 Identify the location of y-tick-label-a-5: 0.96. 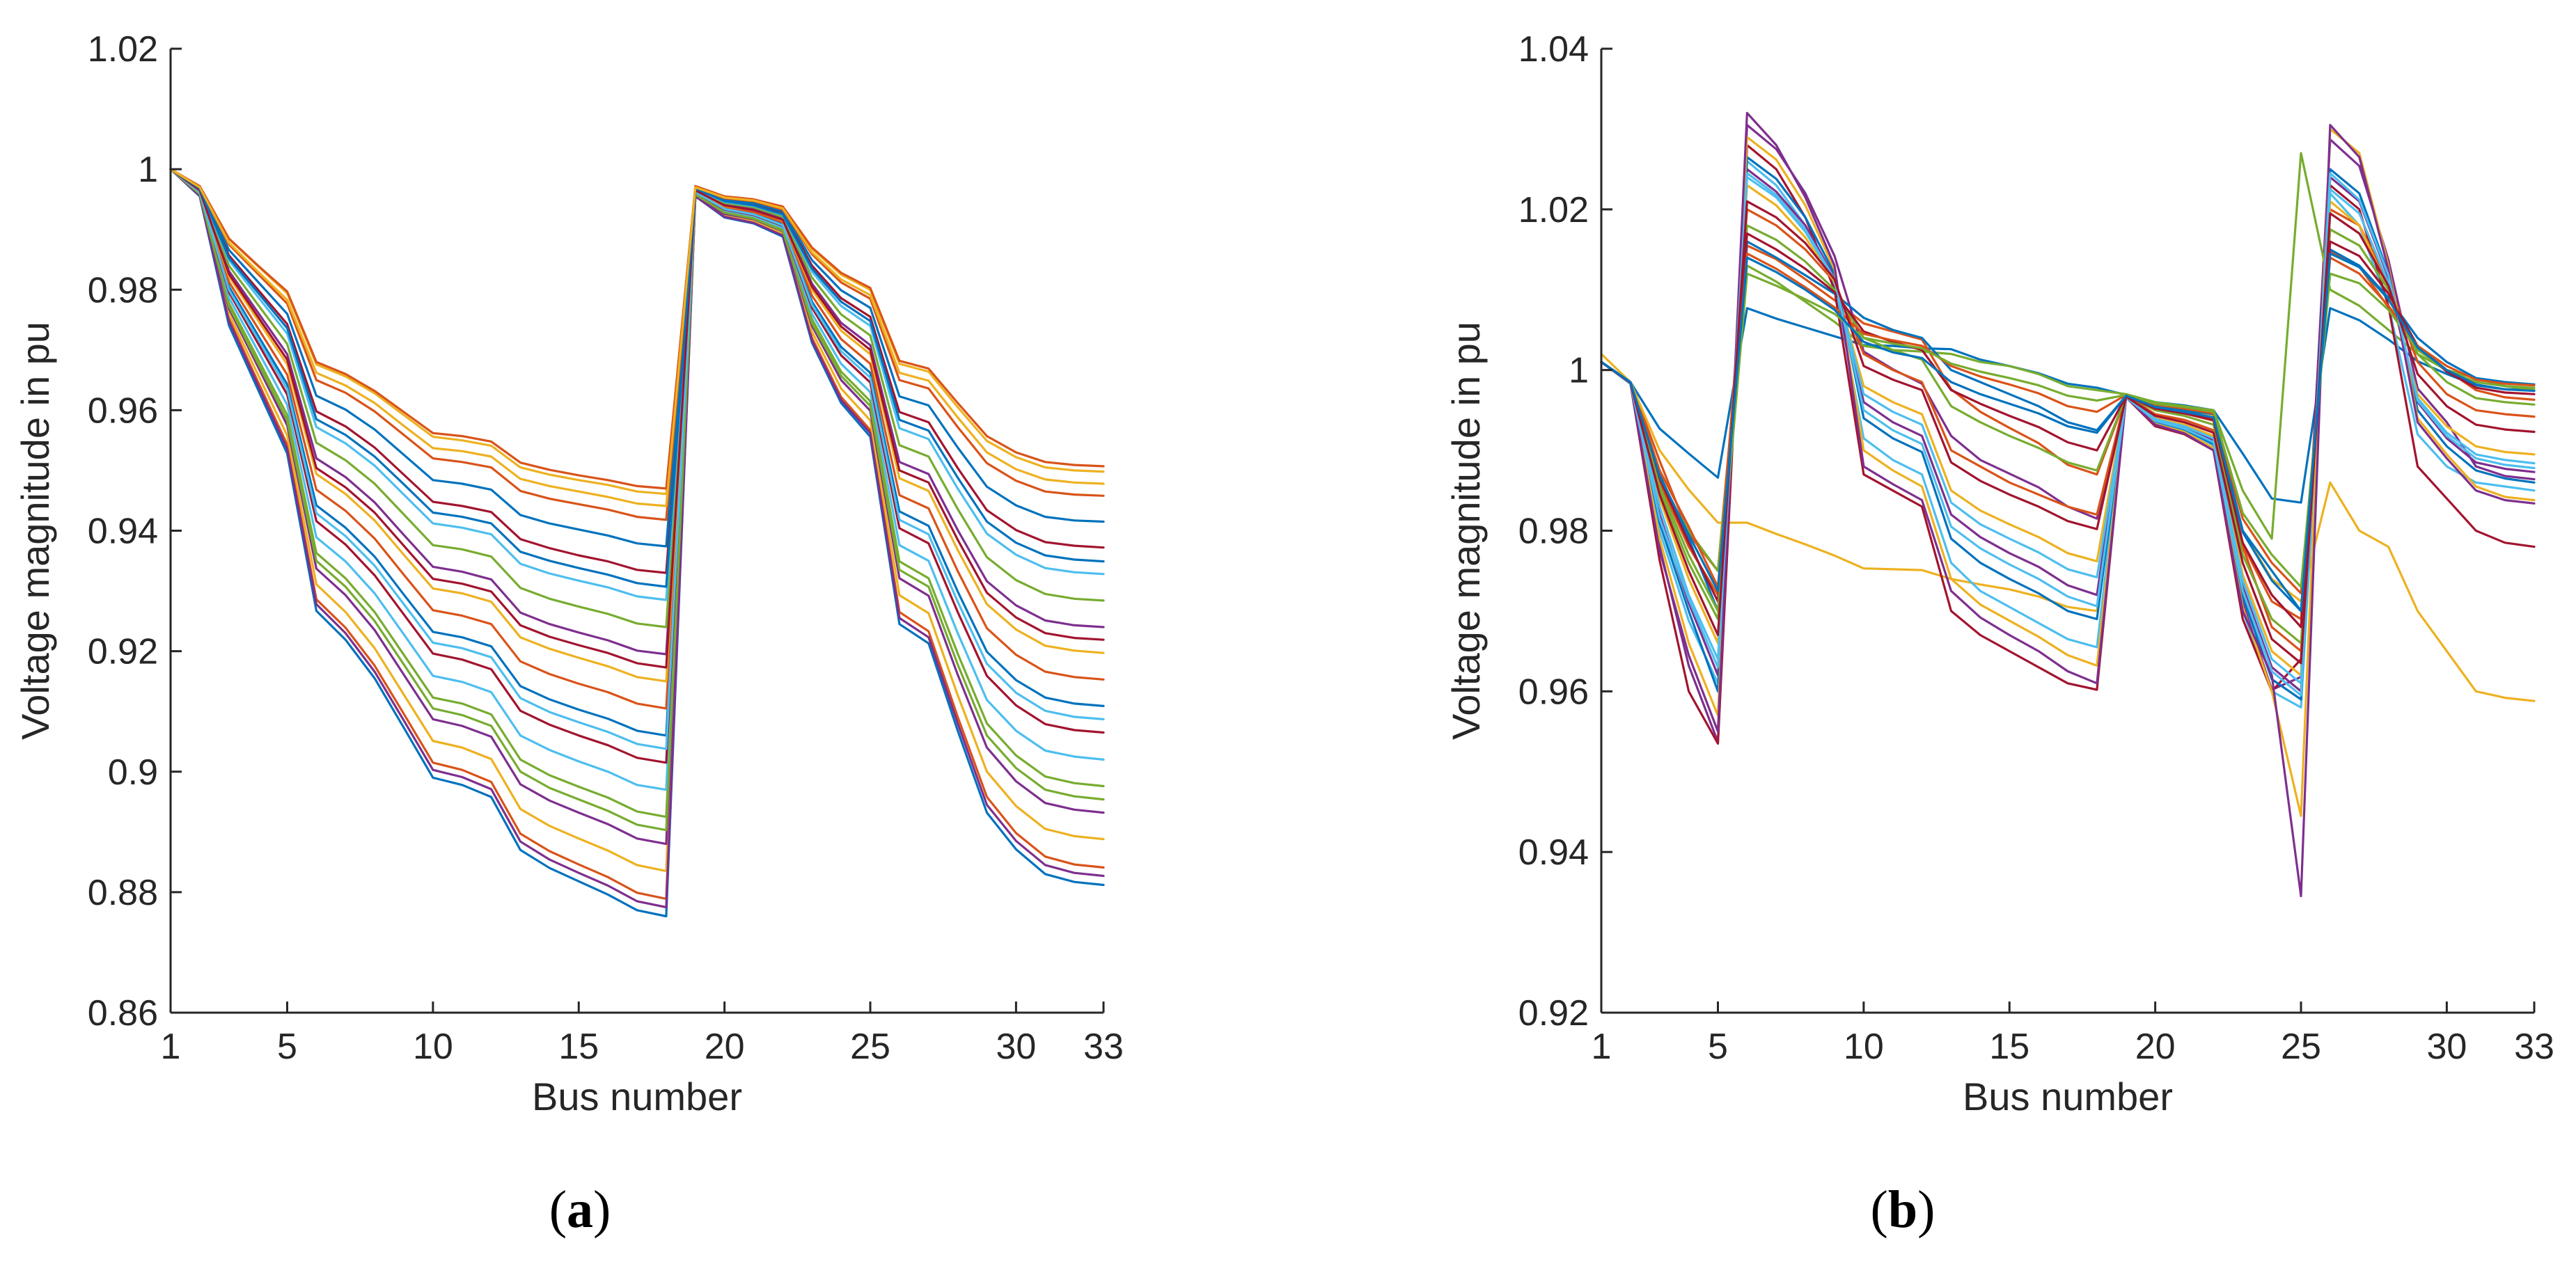
(123, 411).